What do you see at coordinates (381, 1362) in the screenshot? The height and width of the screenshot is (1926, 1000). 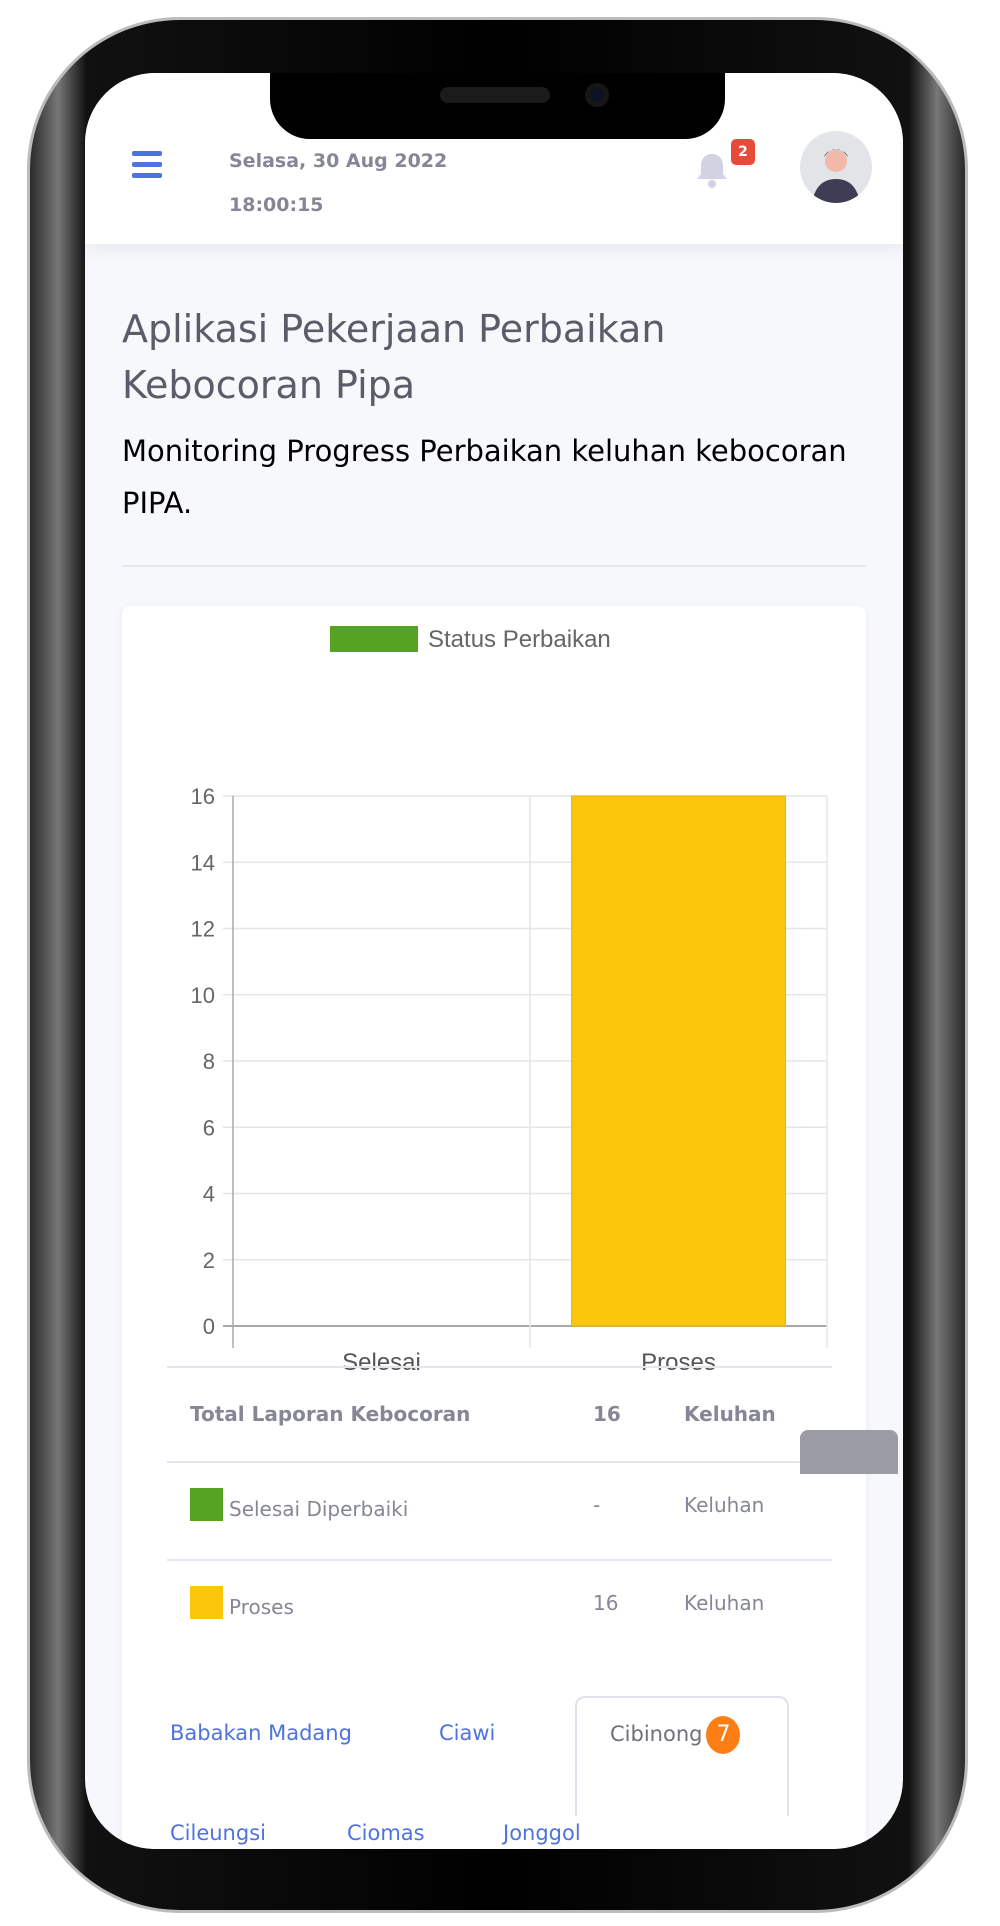 I see `x-tick-label: Selesai` at bounding box center [381, 1362].